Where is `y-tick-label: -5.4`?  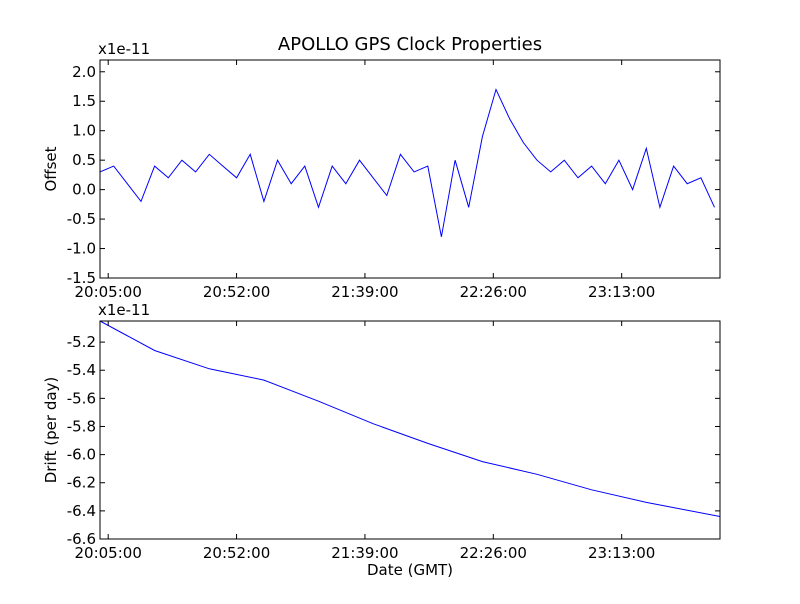 y-tick-label: -5.4 is located at coordinates (81, 370).